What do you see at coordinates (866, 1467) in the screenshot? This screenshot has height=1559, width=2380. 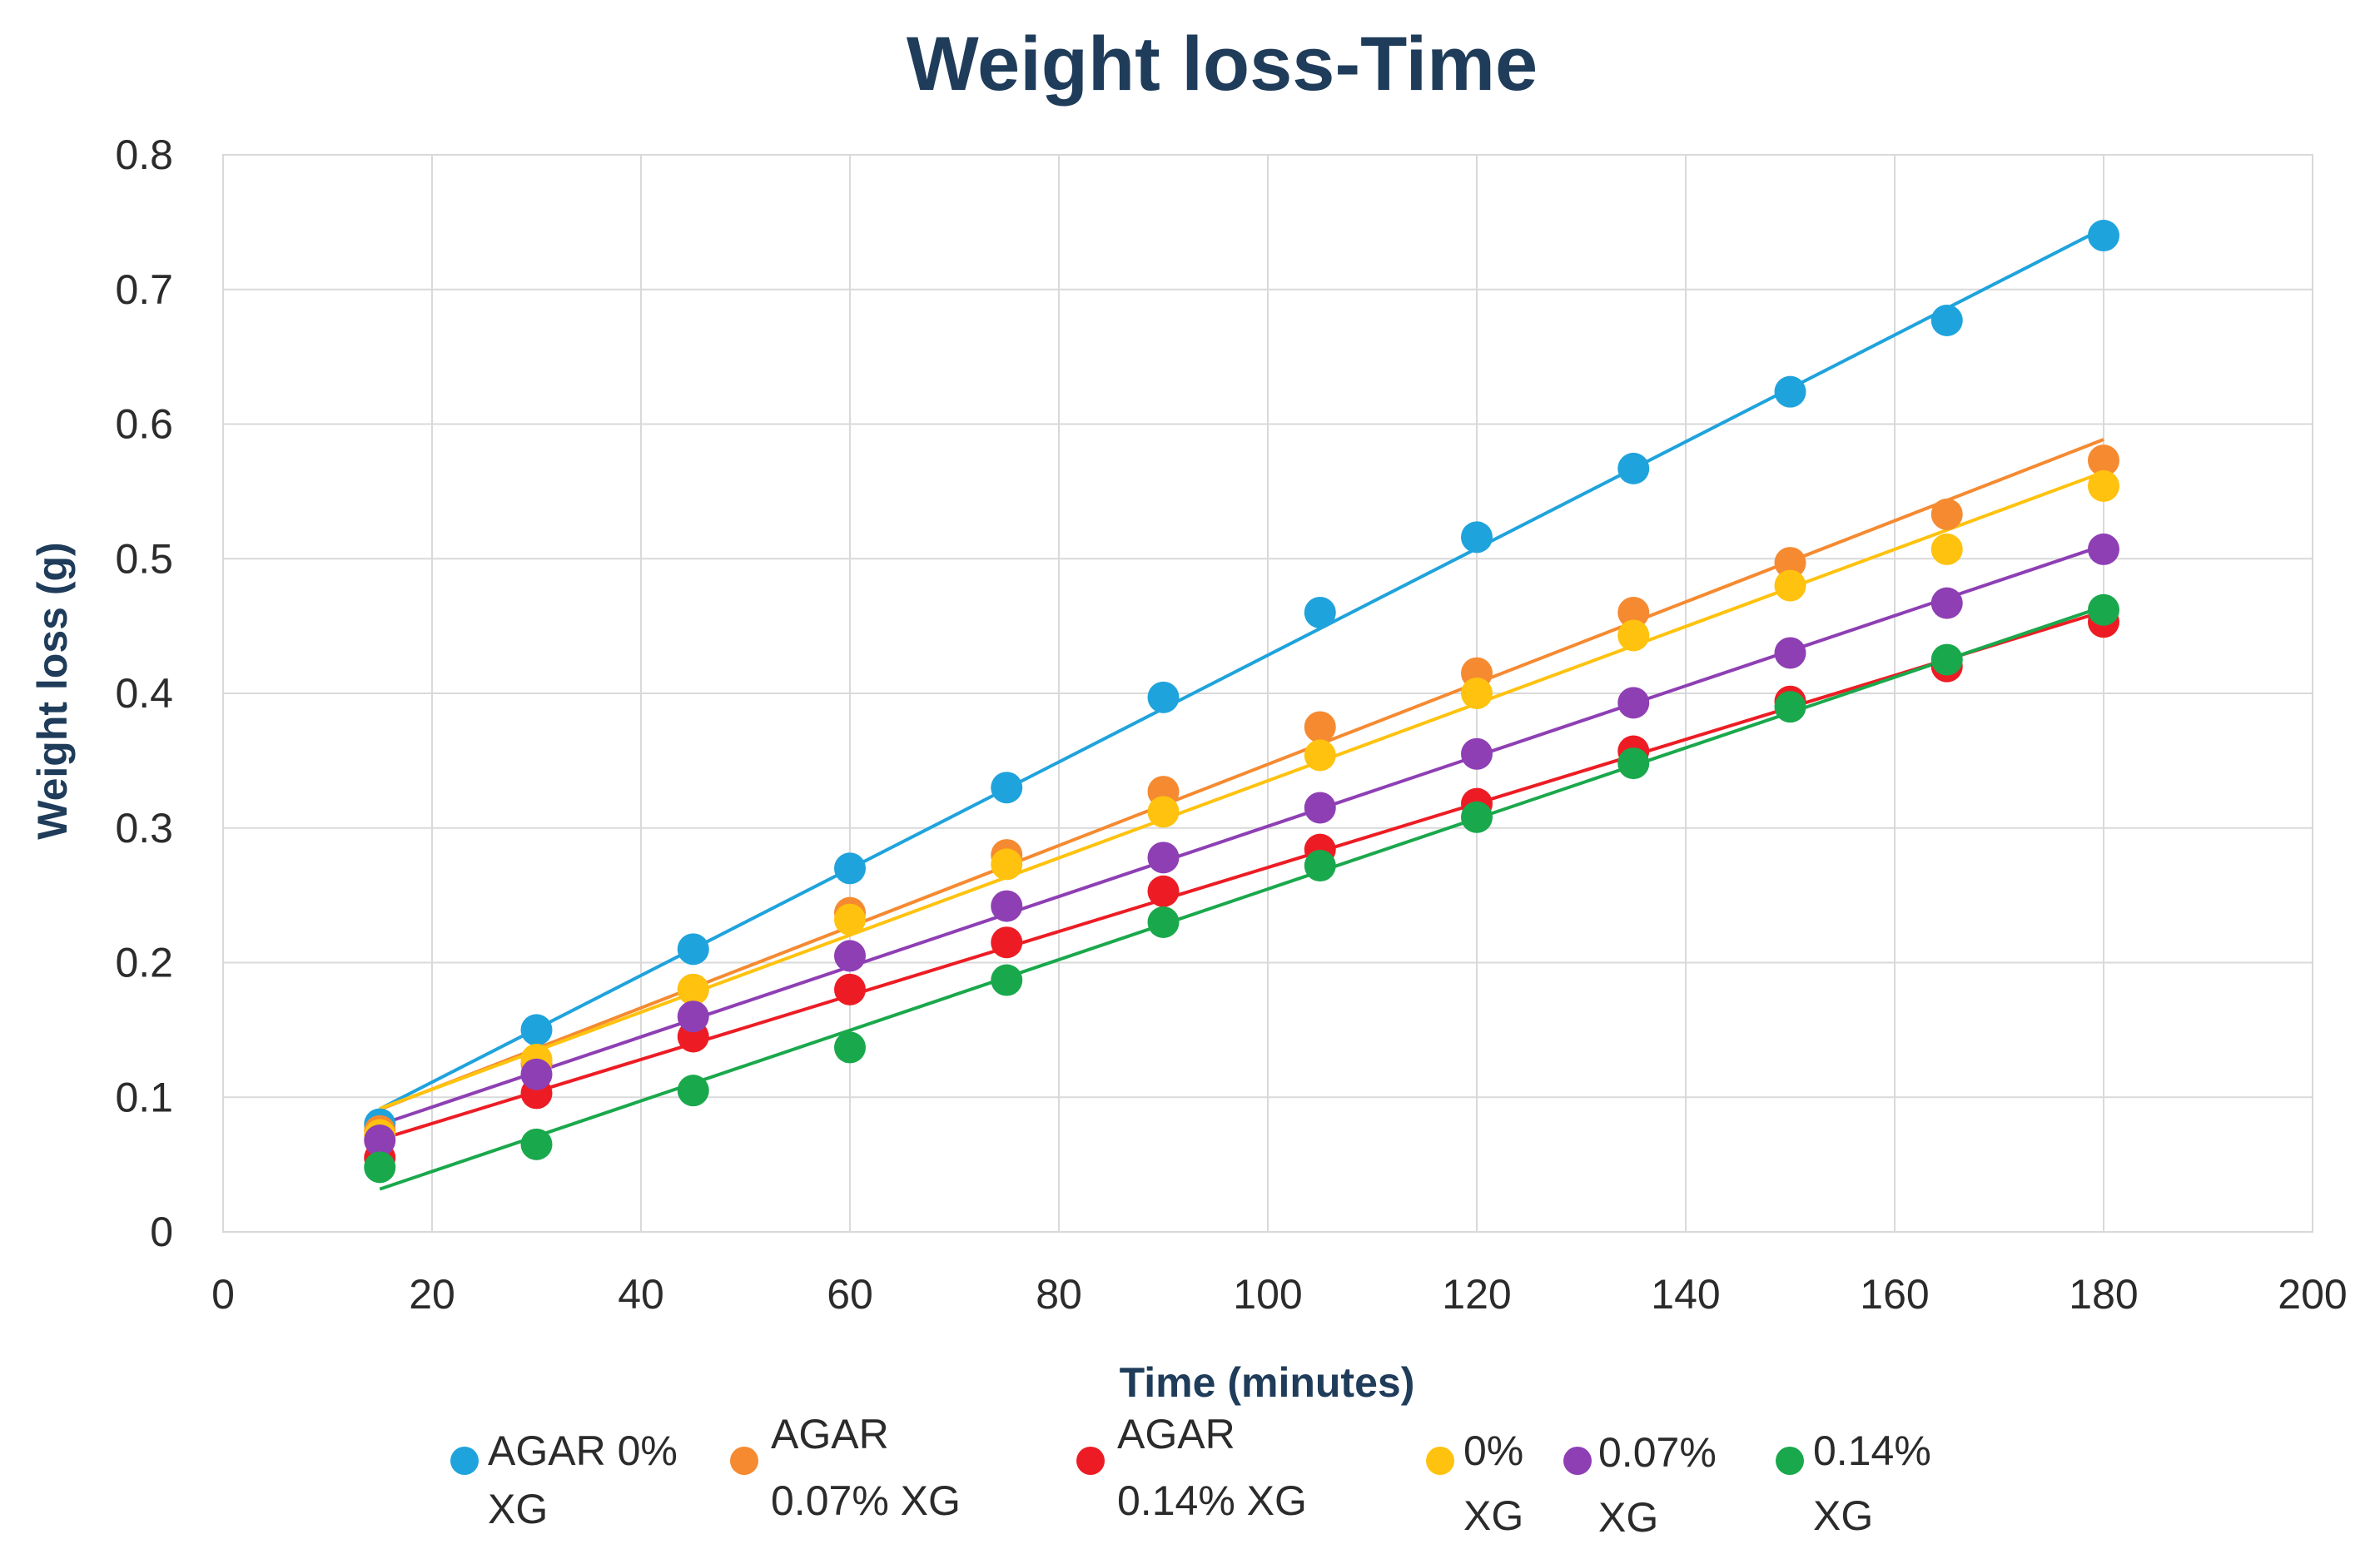 I see `legend-label: AGAR 0.07% XG` at bounding box center [866, 1467].